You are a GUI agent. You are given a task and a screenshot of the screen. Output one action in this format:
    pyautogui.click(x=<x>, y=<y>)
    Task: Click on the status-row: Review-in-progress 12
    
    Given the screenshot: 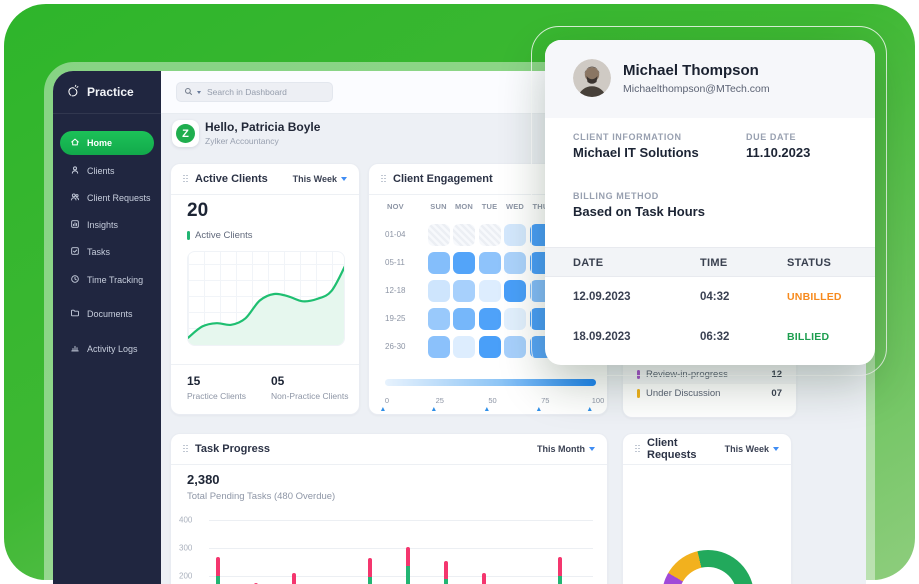 What is the action you would take?
    pyautogui.click(x=709, y=374)
    